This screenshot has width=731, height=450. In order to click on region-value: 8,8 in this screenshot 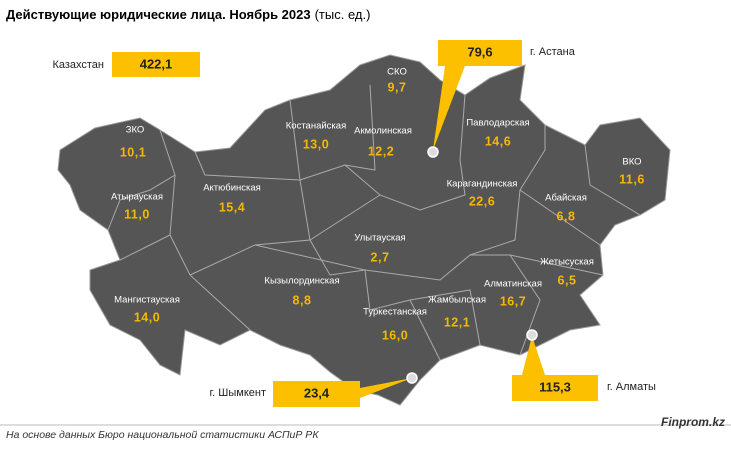, I will do `click(302, 300)`.